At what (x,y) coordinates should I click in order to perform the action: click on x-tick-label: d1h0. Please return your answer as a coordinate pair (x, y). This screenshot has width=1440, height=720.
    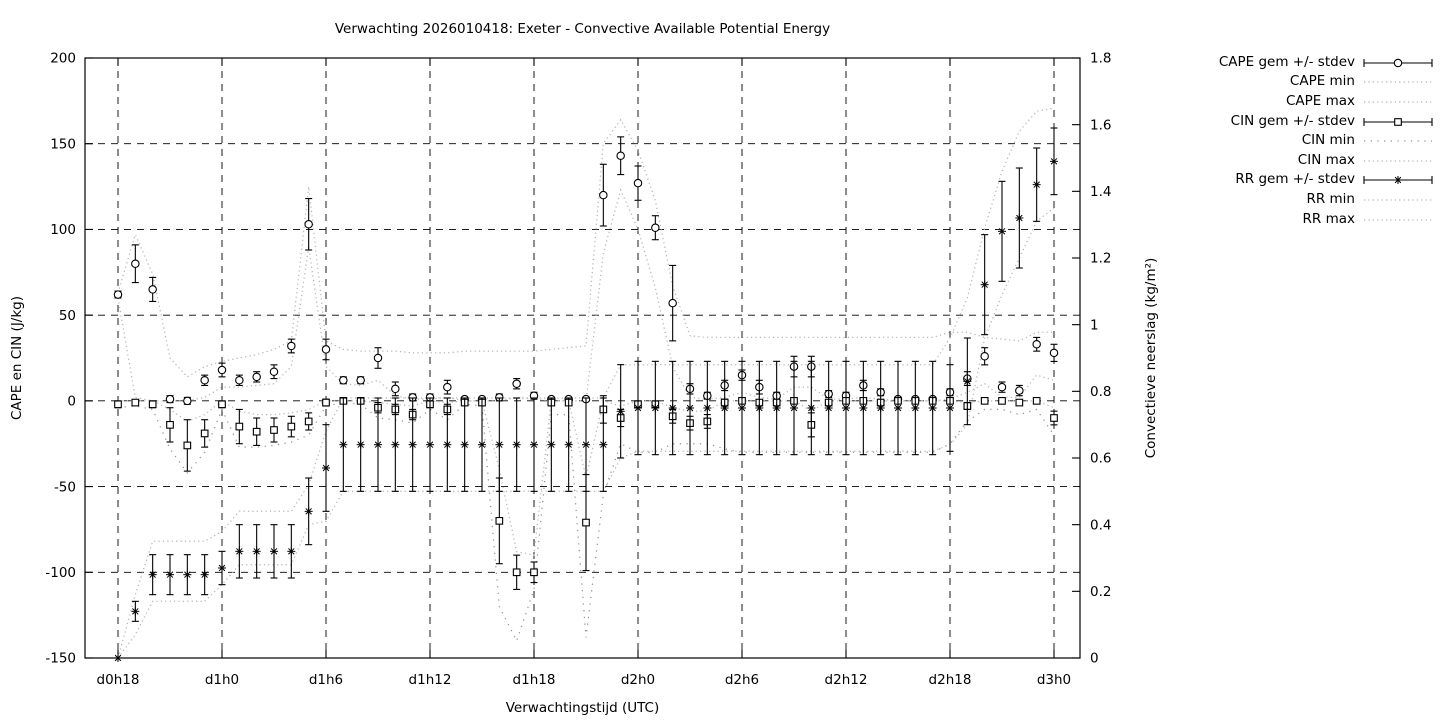
    Looking at the image, I should click on (222, 680).